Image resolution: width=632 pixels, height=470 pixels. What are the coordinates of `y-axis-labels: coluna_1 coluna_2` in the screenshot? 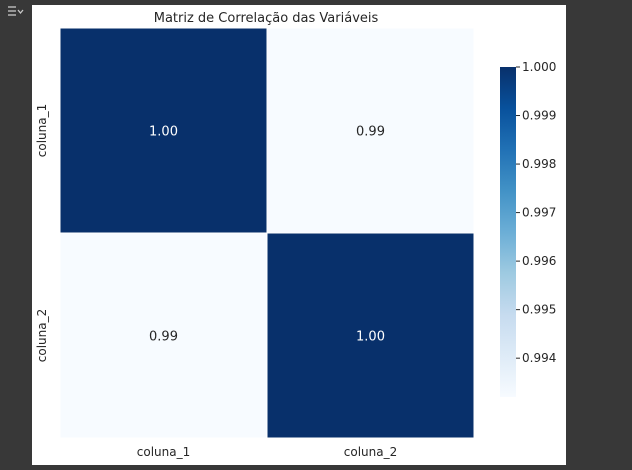 It's located at (42, 233).